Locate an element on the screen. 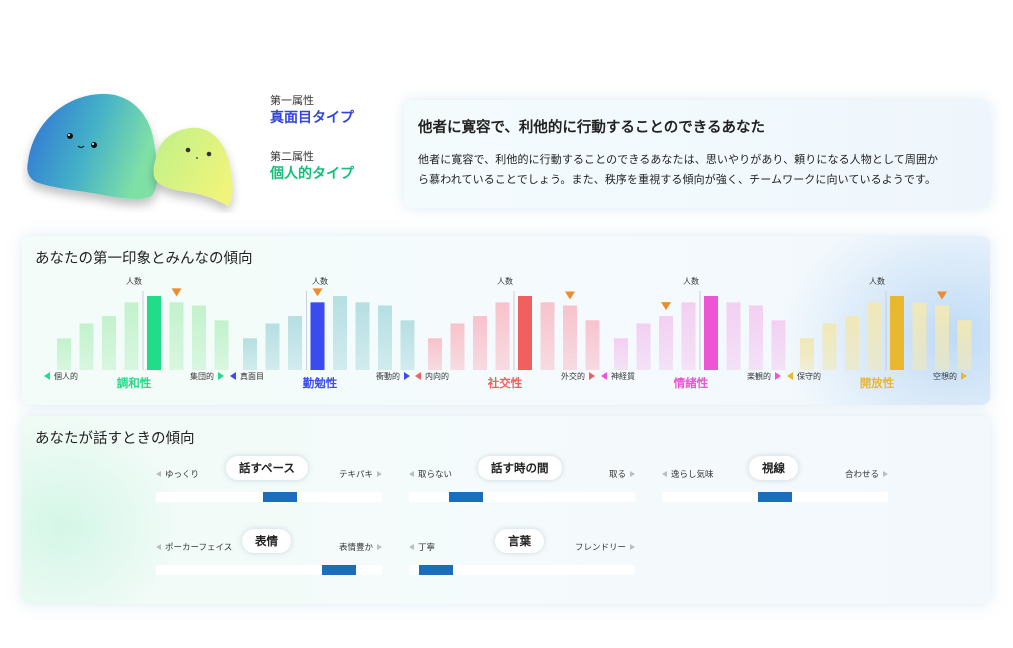  slider-title-pill: 表情 is located at coordinates (266, 541).